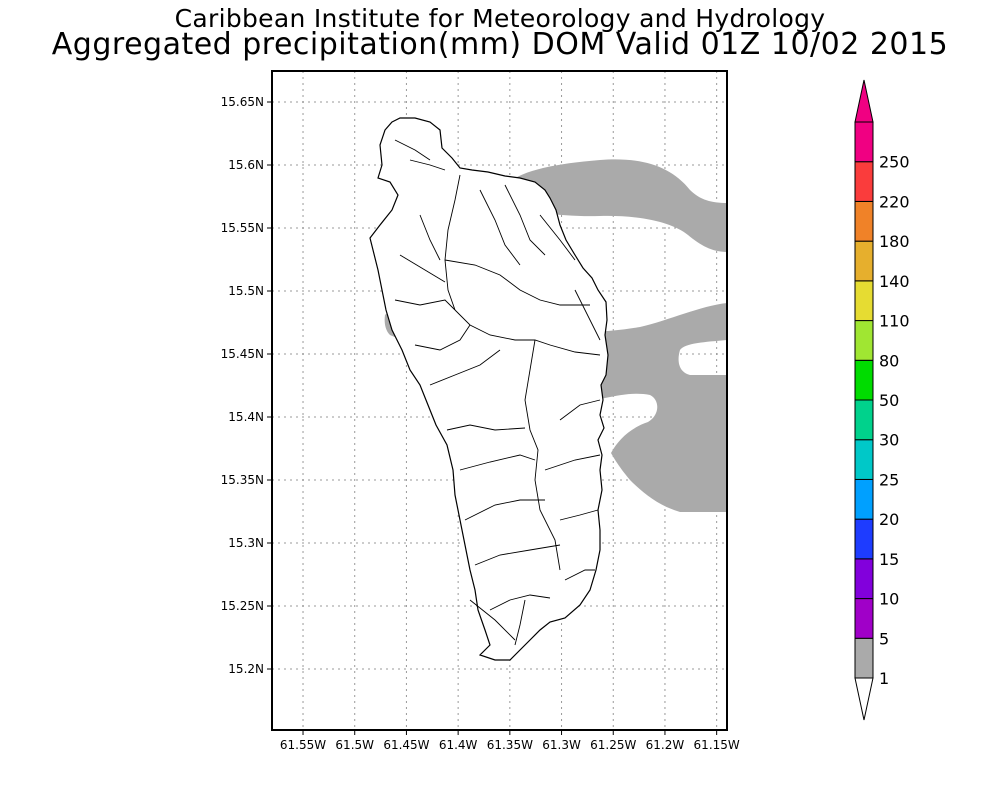 The width and height of the screenshot is (1000, 800). What do you see at coordinates (884, 678) in the screenshot?
I see `colorbar-label: 1` at bounding box center [884, 678].